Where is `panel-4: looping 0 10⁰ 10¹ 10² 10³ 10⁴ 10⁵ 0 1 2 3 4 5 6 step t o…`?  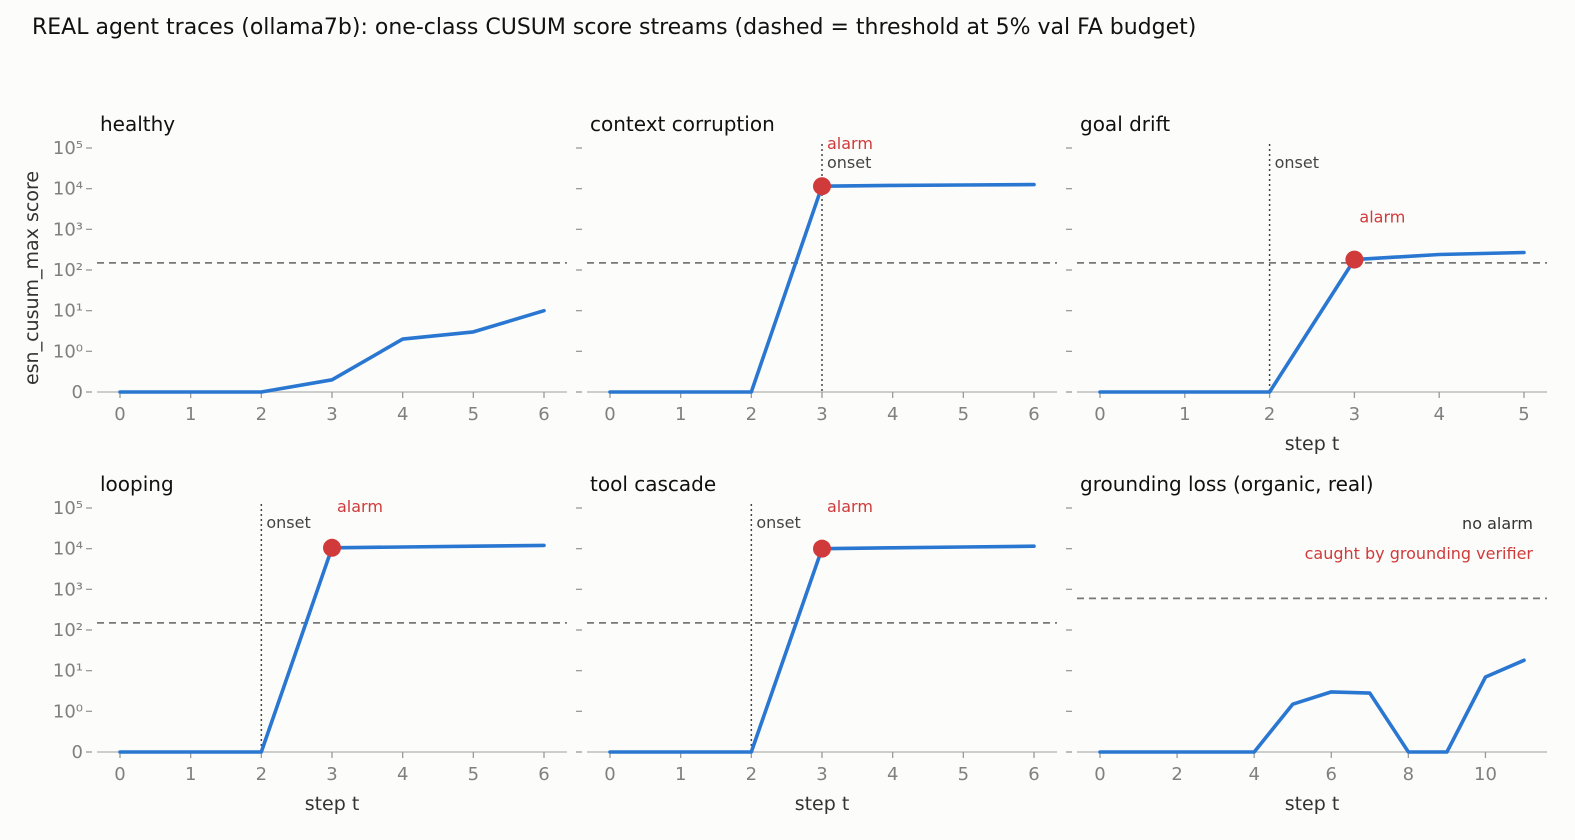
panel-4: looping 0 10⁰ 10¹ 10² 10³ 10⁴ 10⁵ 0 1 2 3 4 5 6 step t o… is located at coordinates (310, 643).